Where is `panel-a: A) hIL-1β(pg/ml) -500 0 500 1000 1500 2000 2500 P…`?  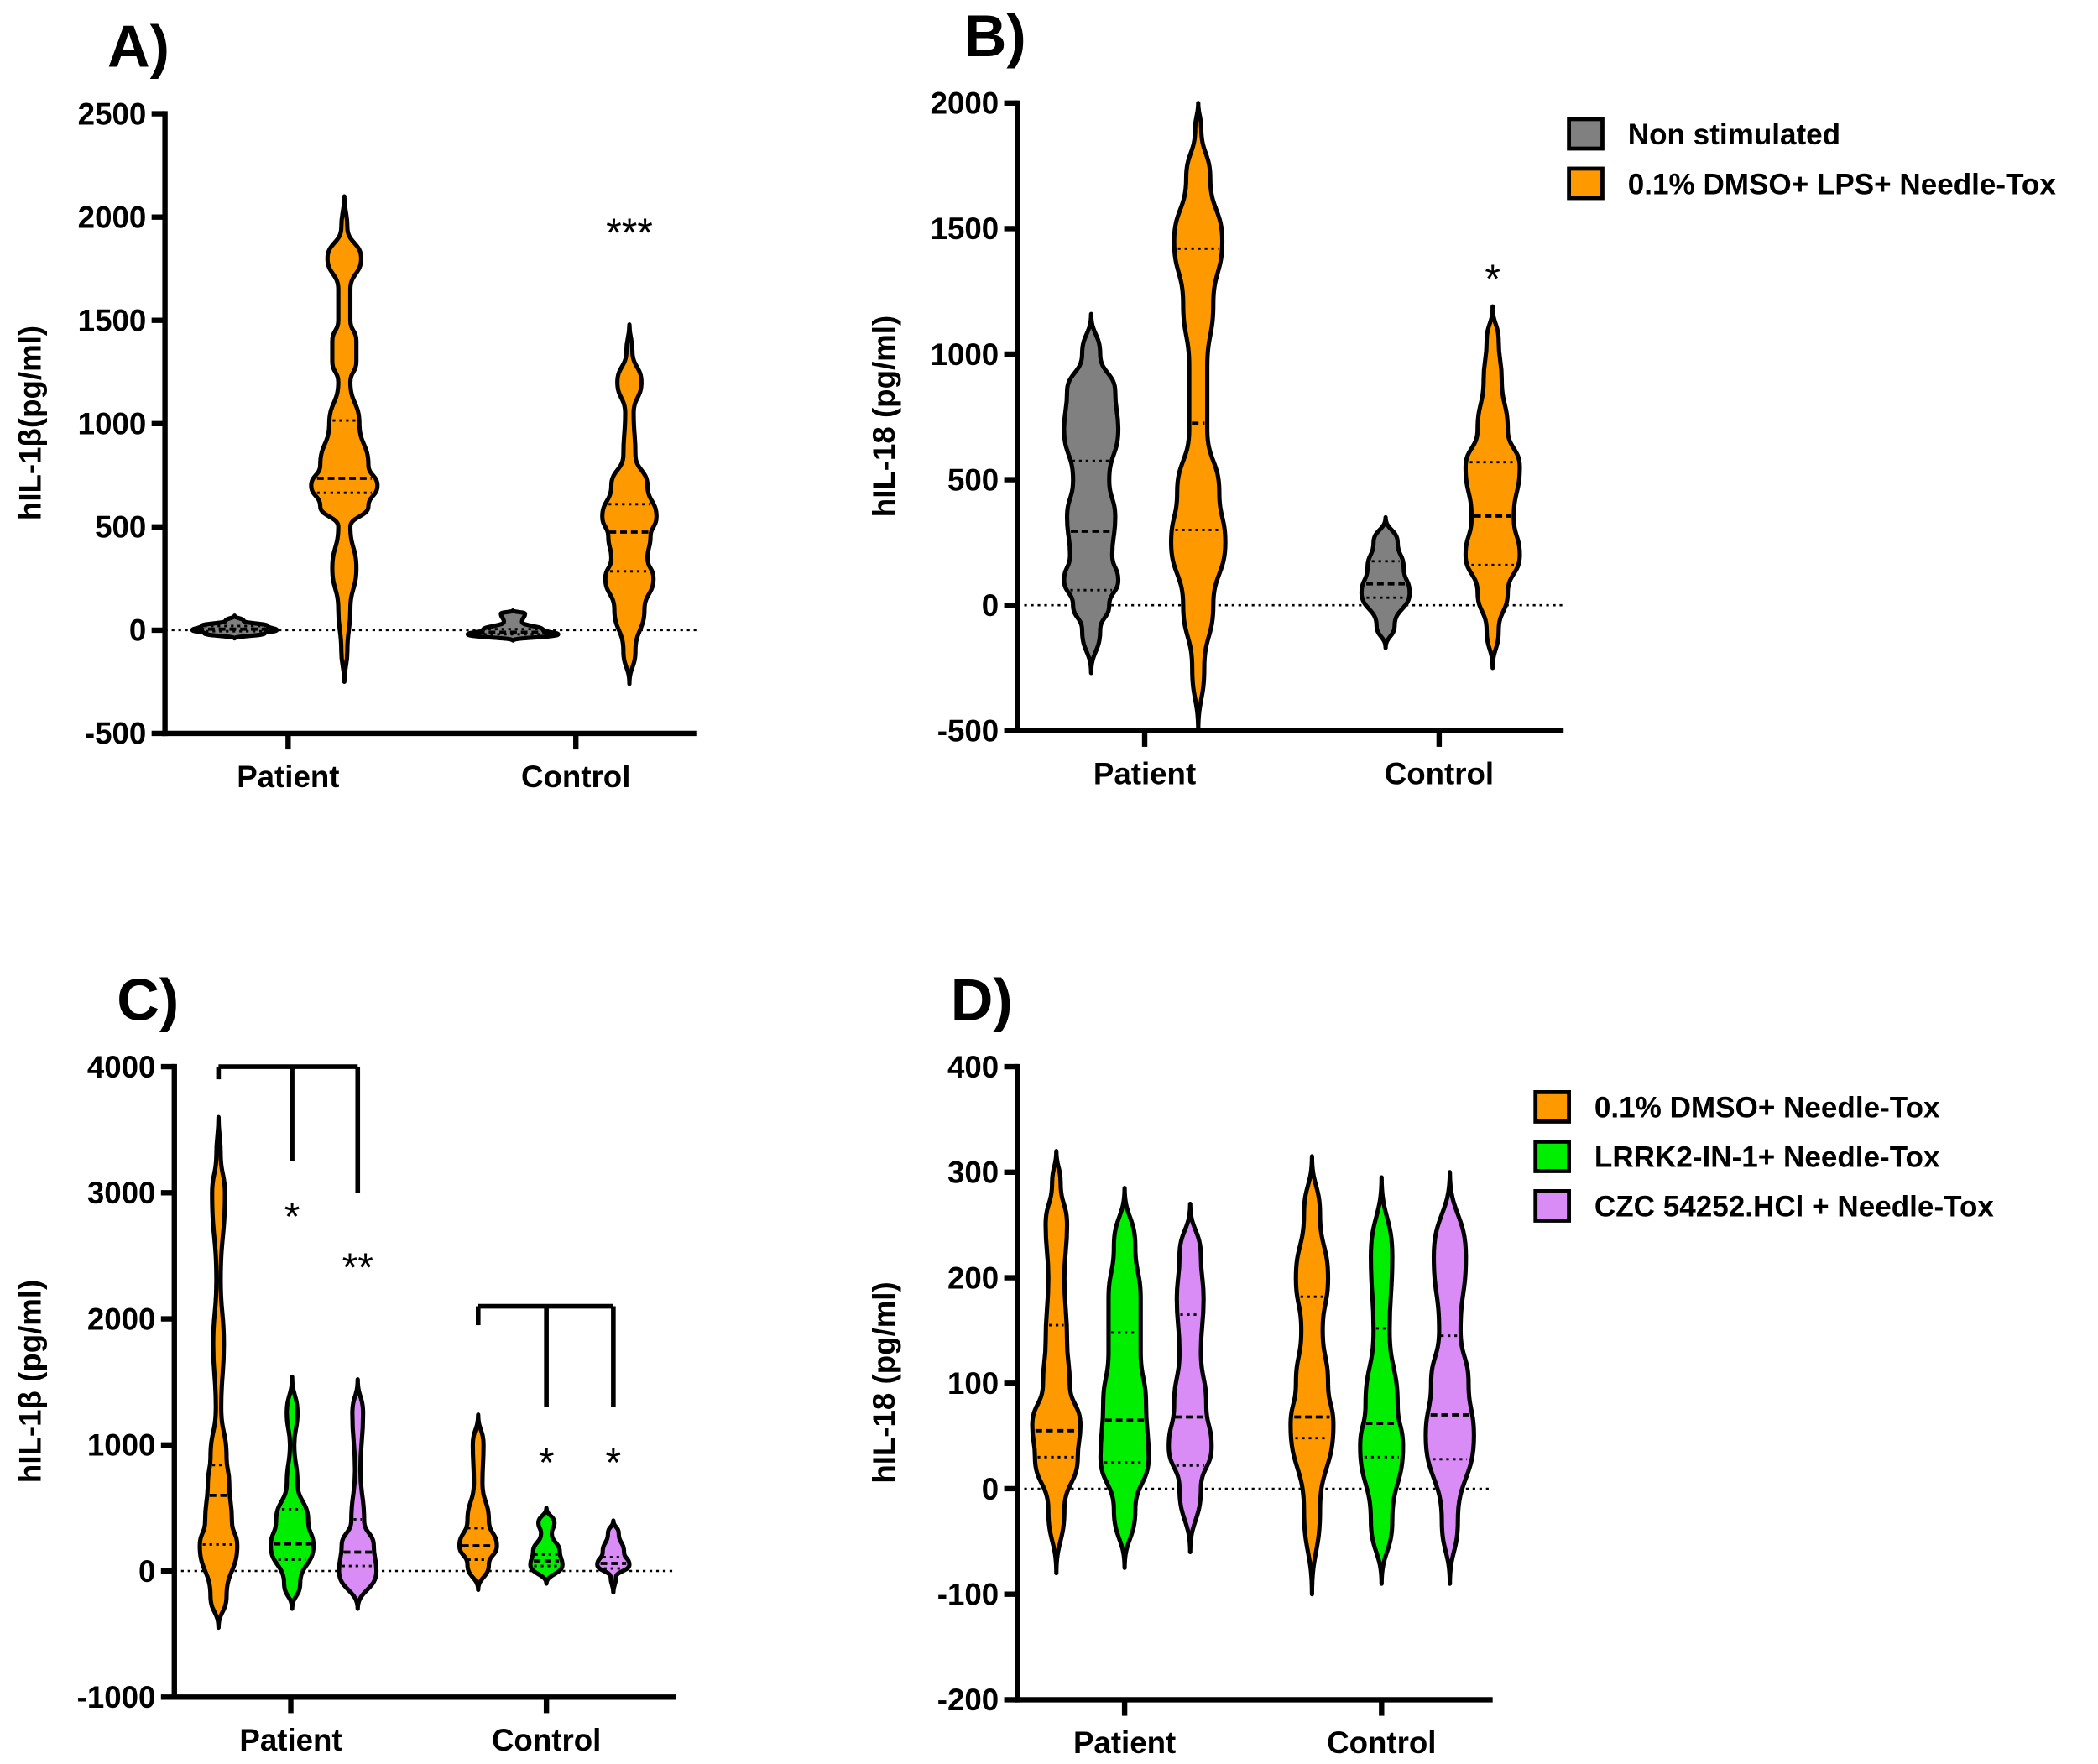 panel-a: A) hIL-1β(pg/ml) -500 0 500 1000 1500 2000 2500 P… is located at coordinates (355, 403).